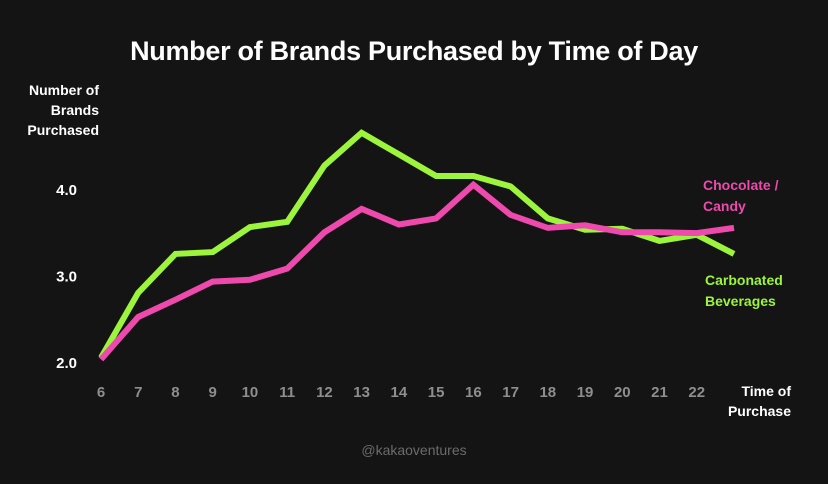 This screenshot has height=484, width=828. Describe the element at coordinates (744, 280) in the screenshot. I see `series-label-line: Carbonated` at that location.